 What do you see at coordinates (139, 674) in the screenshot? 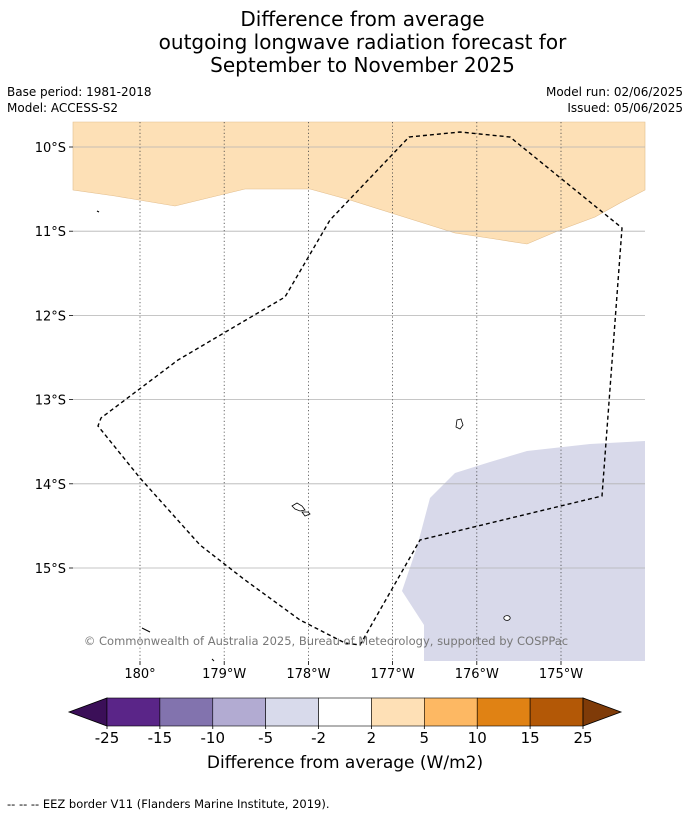
I see `longitude-label: 180°` at bounding box center [139, 674].